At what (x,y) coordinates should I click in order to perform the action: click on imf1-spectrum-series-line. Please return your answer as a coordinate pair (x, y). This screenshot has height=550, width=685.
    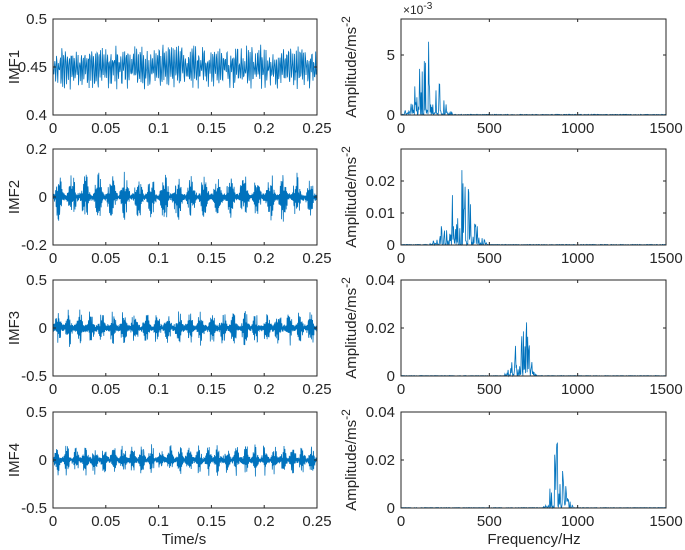
    Looking at the image, I should click on (533, 79).